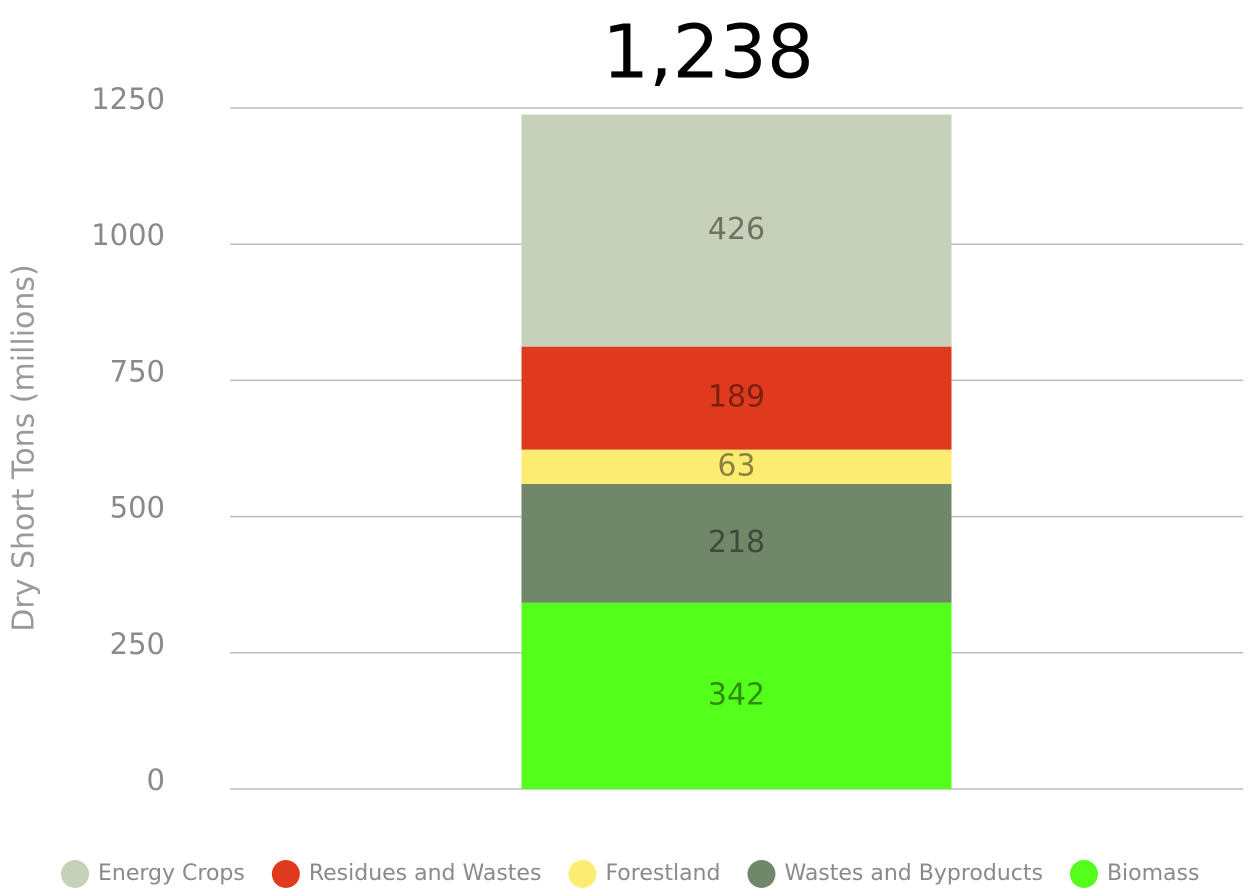 Image resolution: width=1250 pixels, height=892 pixels. I want to click on y-tick-label: 750, so click(137, 371).